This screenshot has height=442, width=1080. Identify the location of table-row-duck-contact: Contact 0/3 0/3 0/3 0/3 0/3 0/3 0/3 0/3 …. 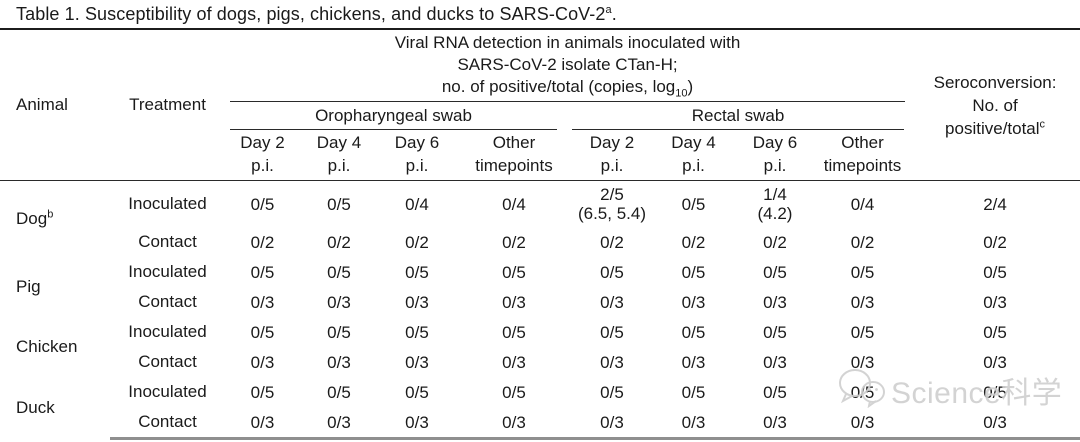
(540, 423).